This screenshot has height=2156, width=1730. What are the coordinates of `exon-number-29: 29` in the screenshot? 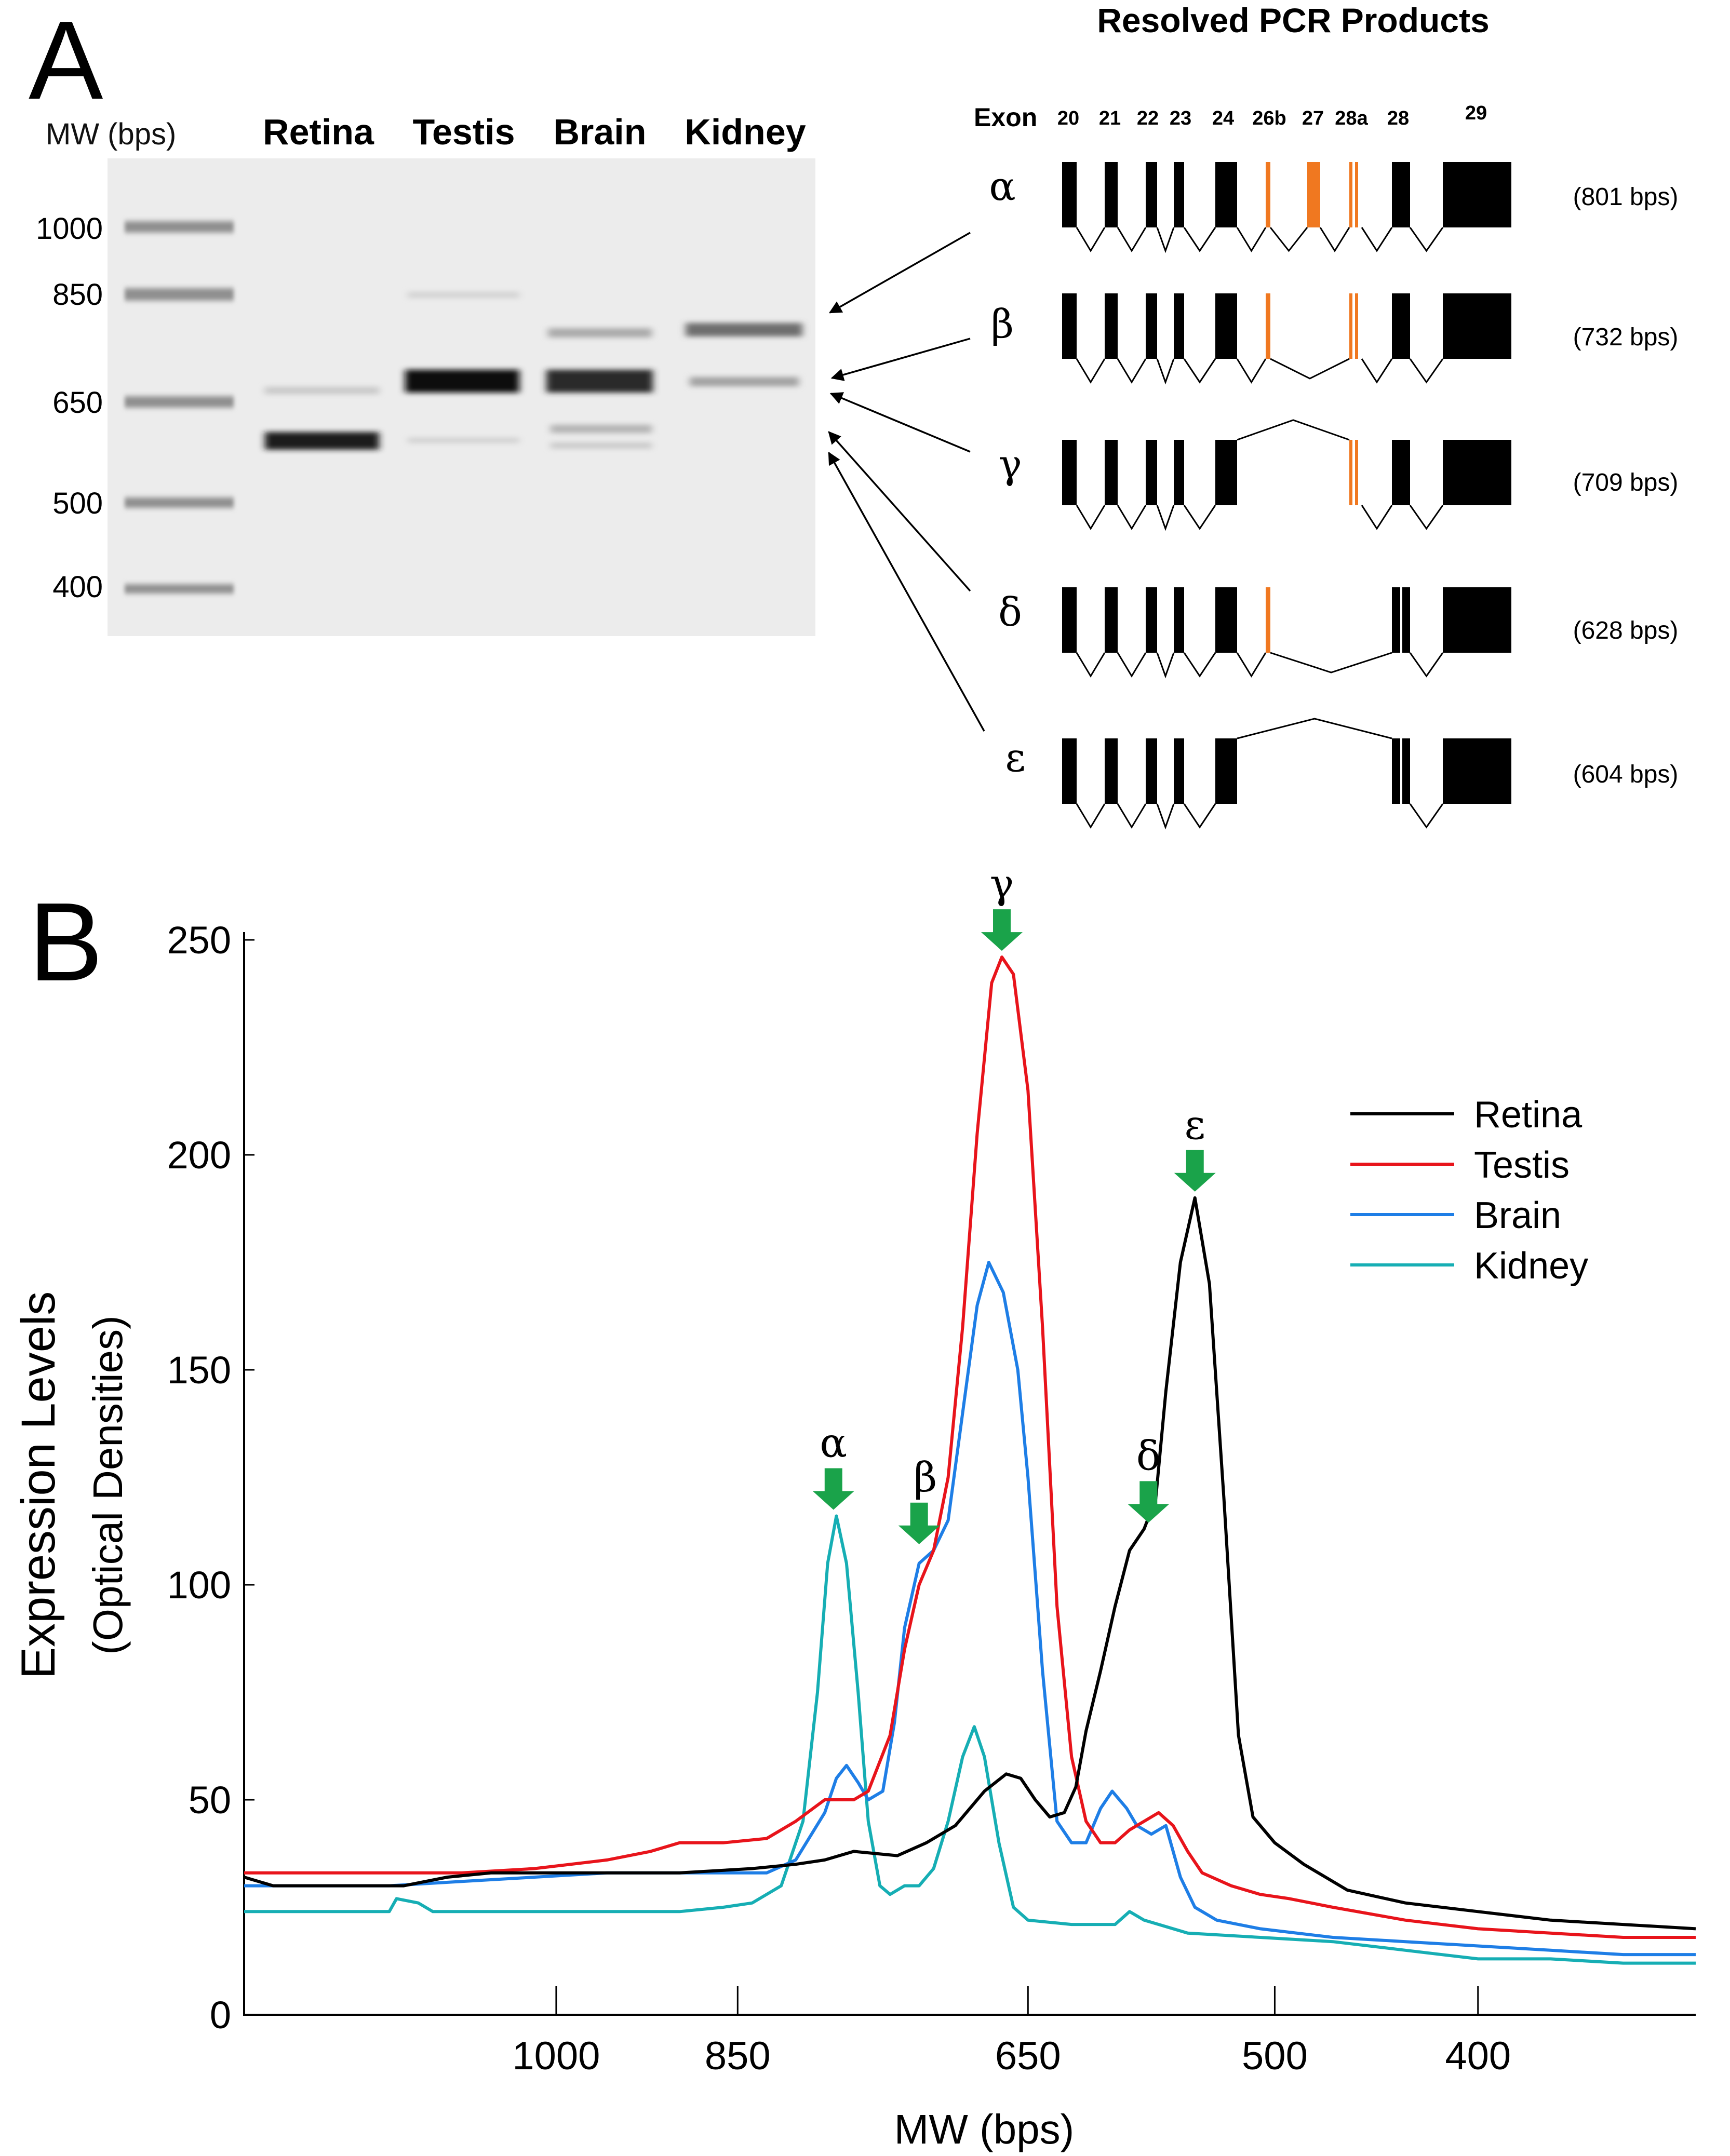 It's located at (1476, 113).